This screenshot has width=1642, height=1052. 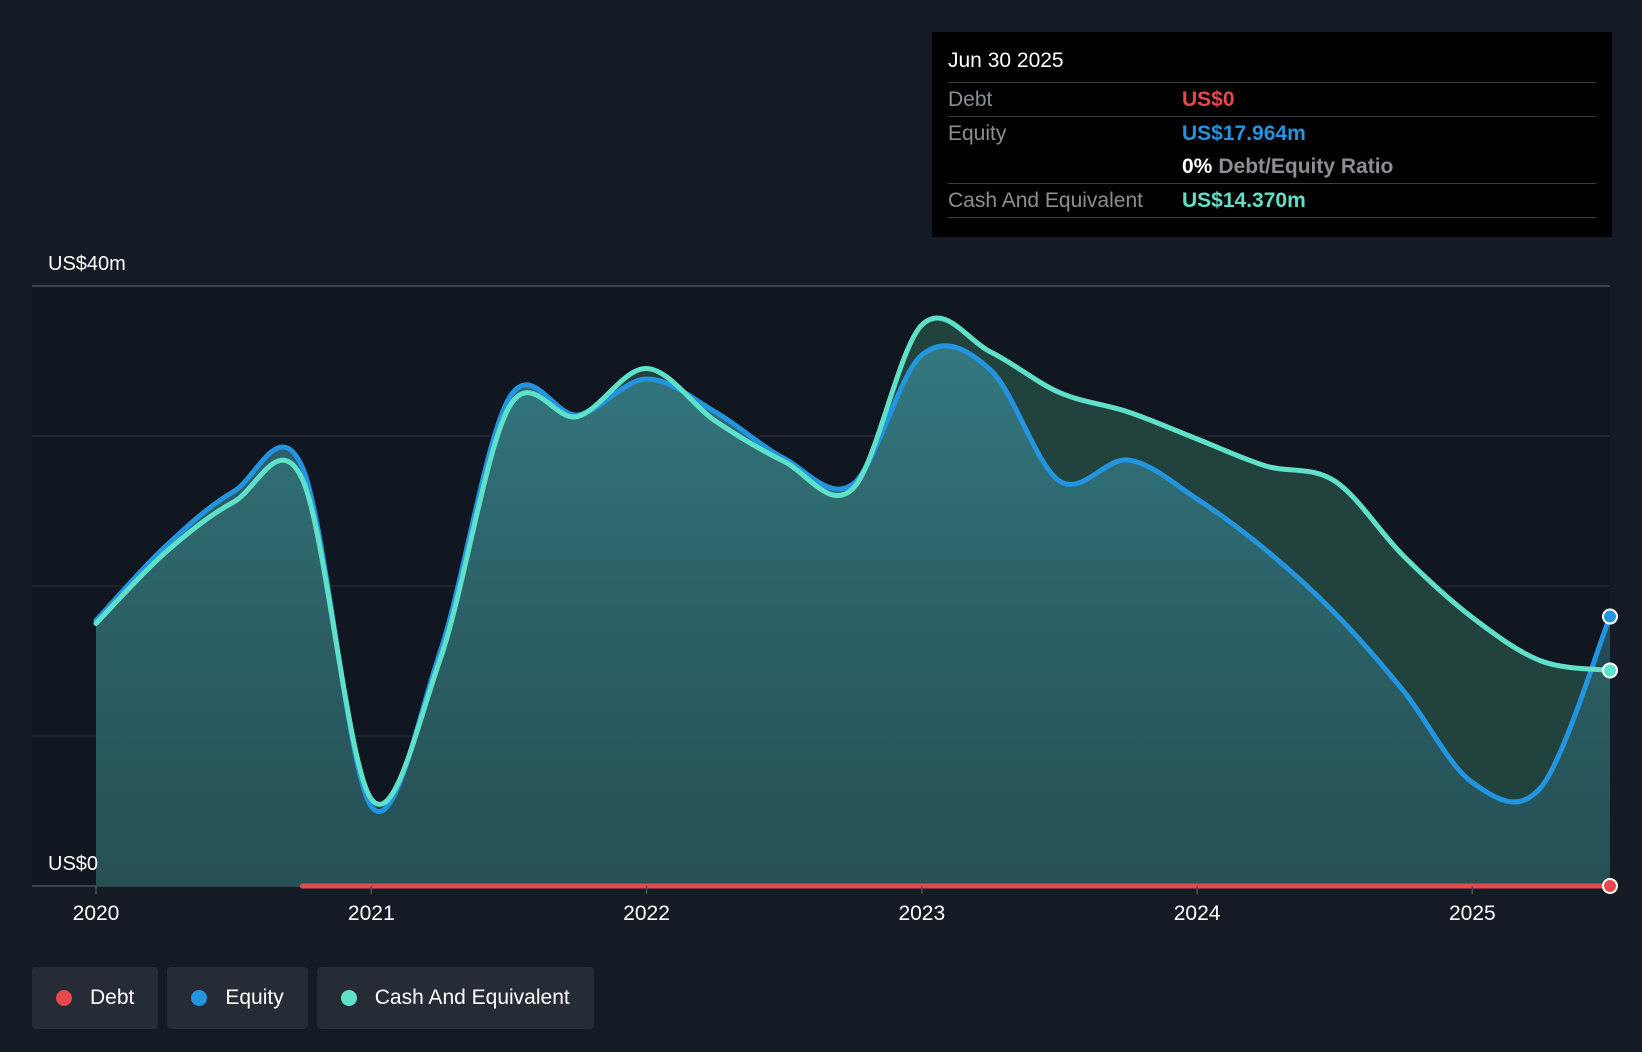 What do you see at coordinates (1244, 133) in the screenshot?
I see `tooltip-equity-value: US$17.964m` at bounding box center [1244, 133].